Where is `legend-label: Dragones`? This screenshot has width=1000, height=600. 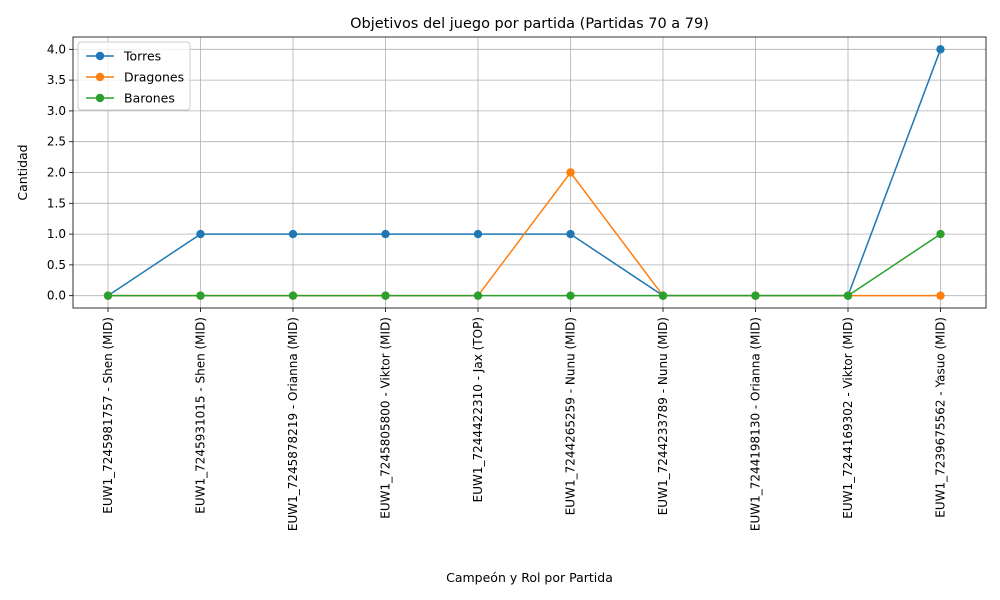
legend-label: Dragones is located at coordinates (154, 77).